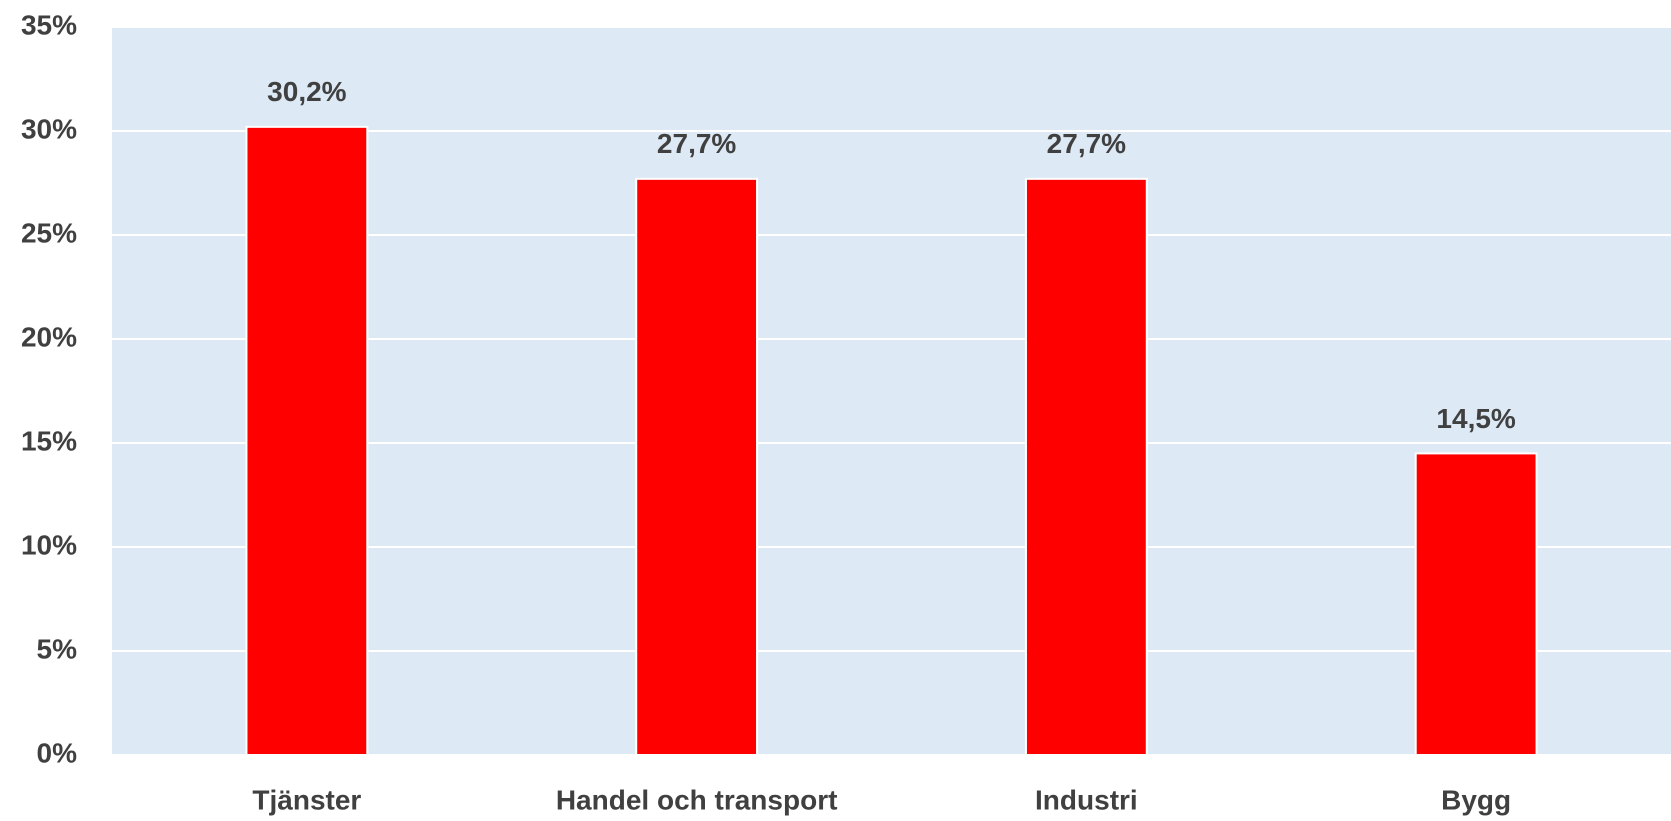 This screenshot has width=1671, height=821. I want to click on y-tick-label: 5%, so click(57, 648).